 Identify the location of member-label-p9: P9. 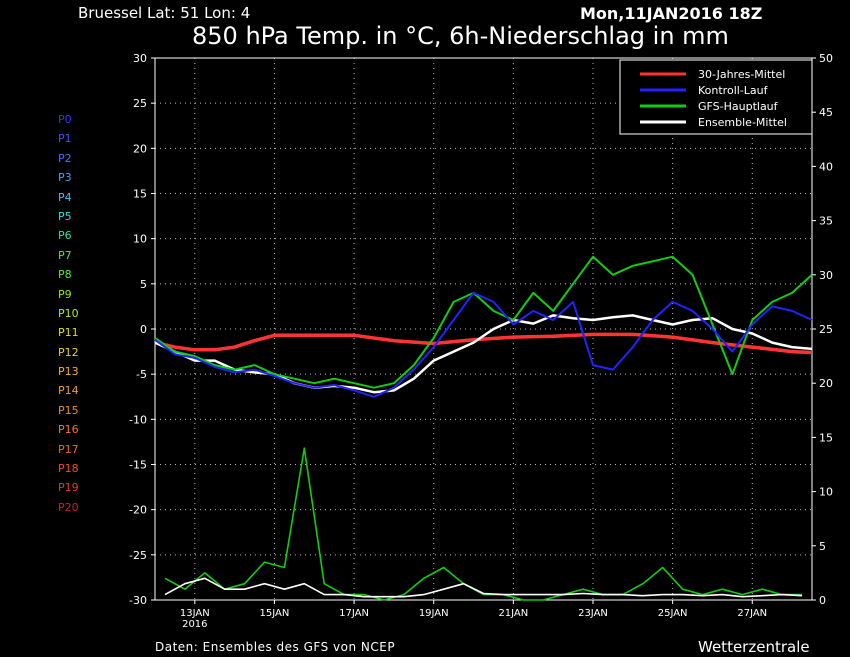
(65, 294).